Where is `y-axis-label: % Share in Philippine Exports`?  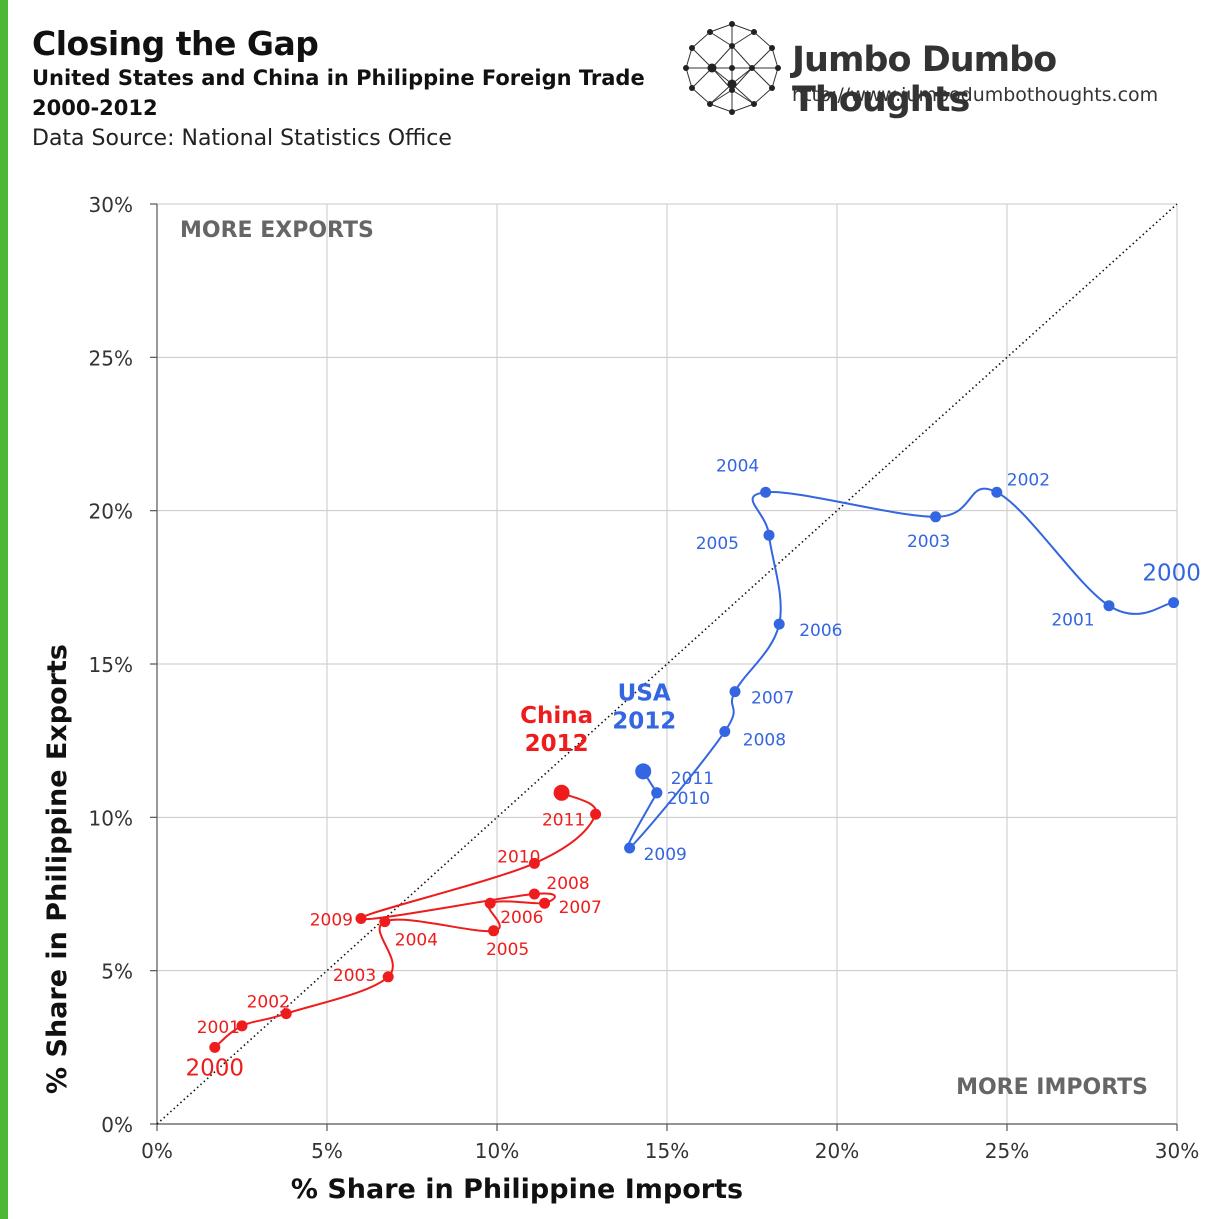
y-axis-label: % Share in Philippine Exports is located at coordinates (57, 869).